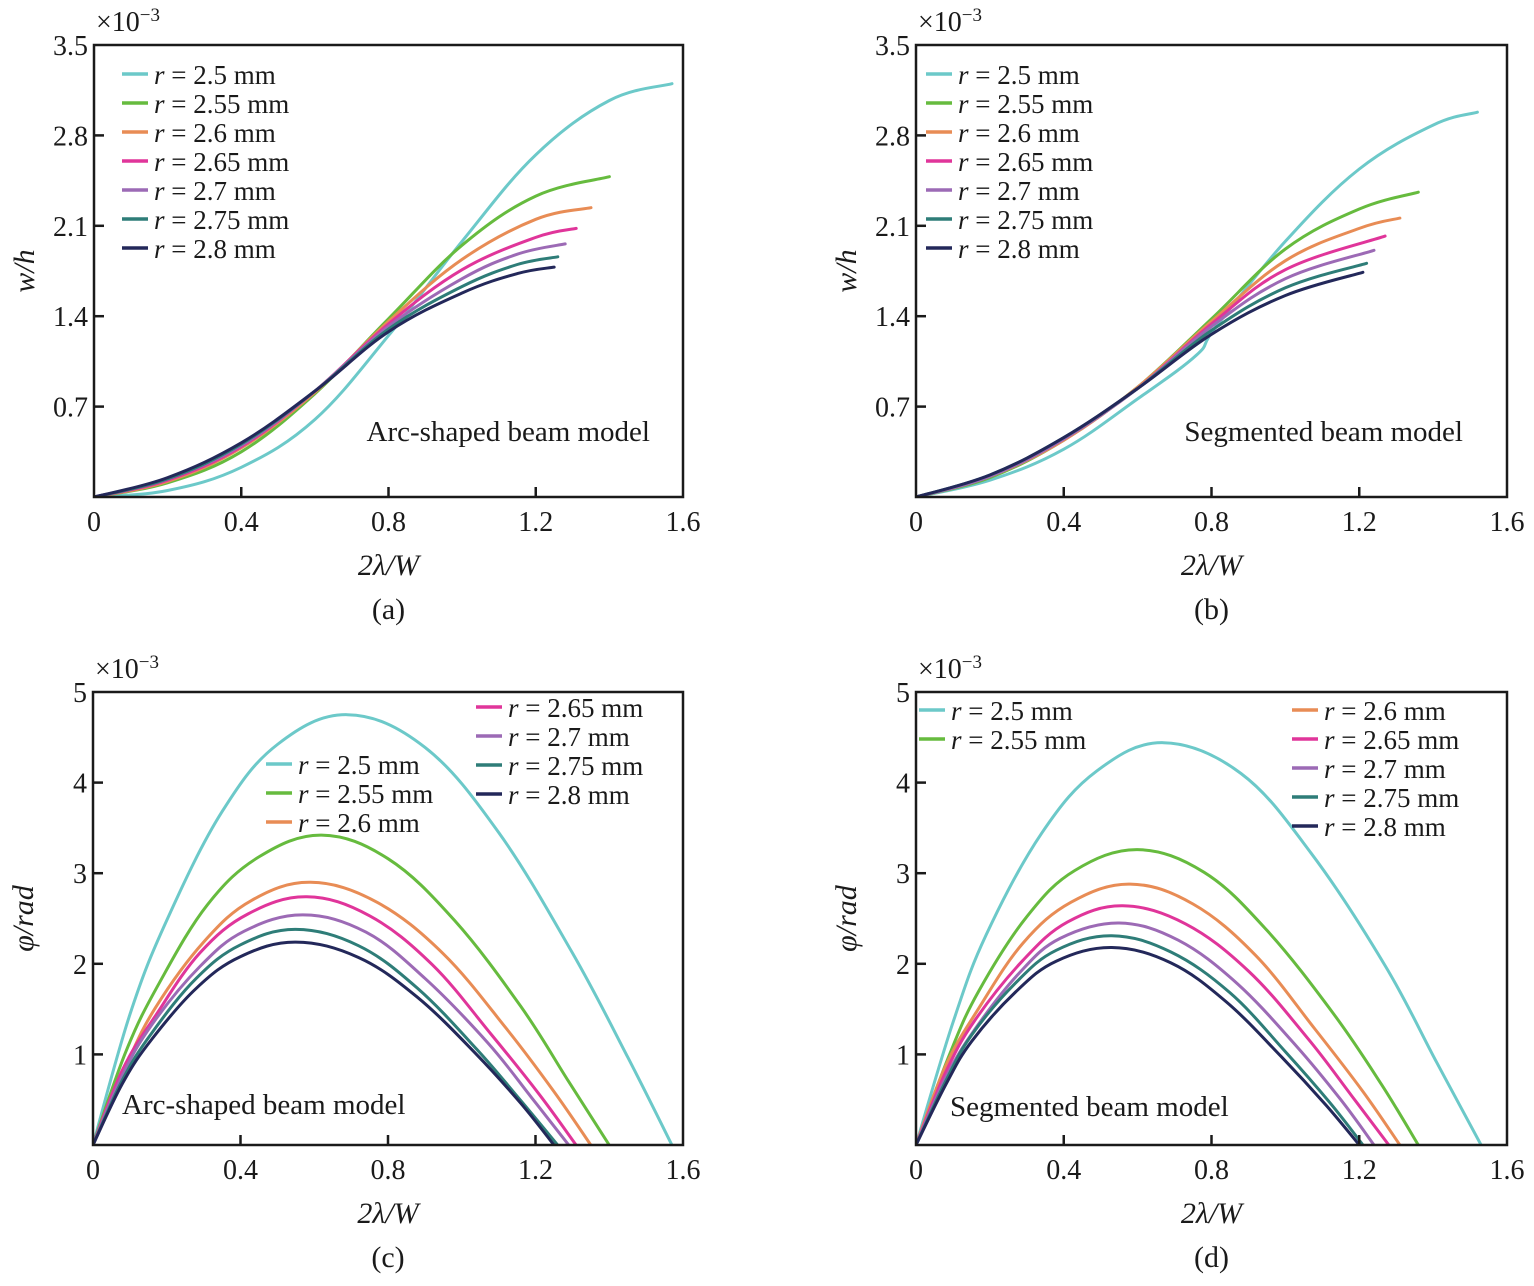 This screenshot has height=1286, width=1534. What do you see at coordinates (846, 918) in the screenshot?
I see `y-axis-label: φ/rad` at bounding box center [846, 918].